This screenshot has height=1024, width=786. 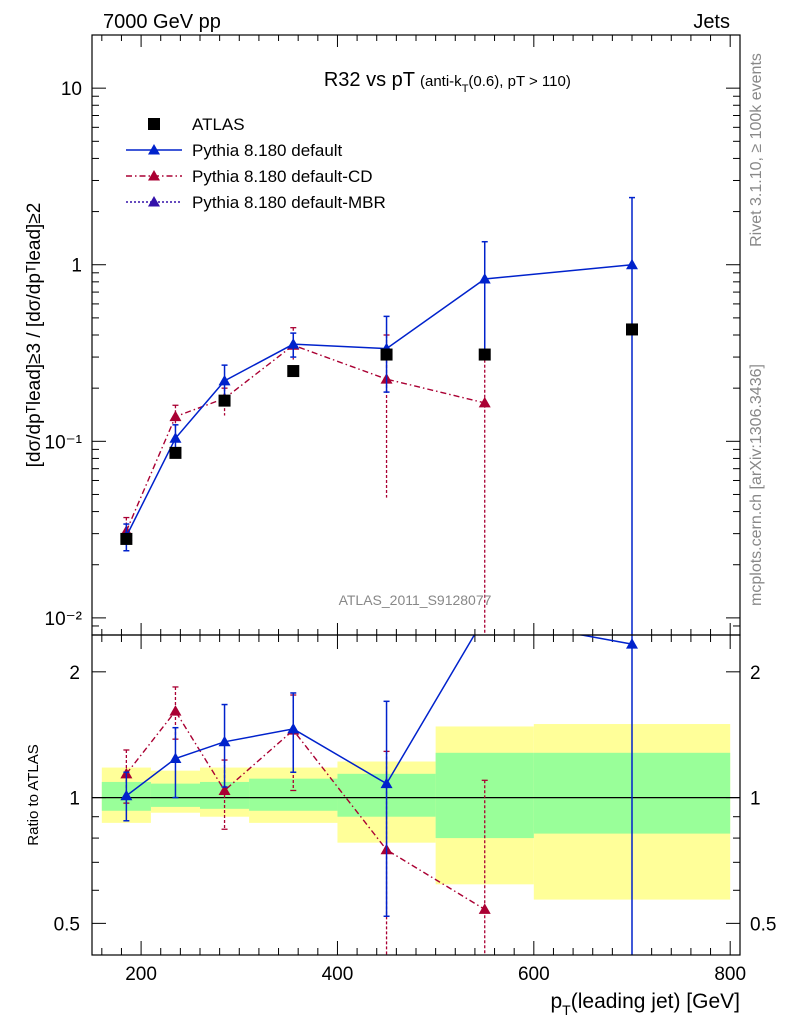 I want to click on chart-title: R32 vs pT, so click(x=369, y=80).